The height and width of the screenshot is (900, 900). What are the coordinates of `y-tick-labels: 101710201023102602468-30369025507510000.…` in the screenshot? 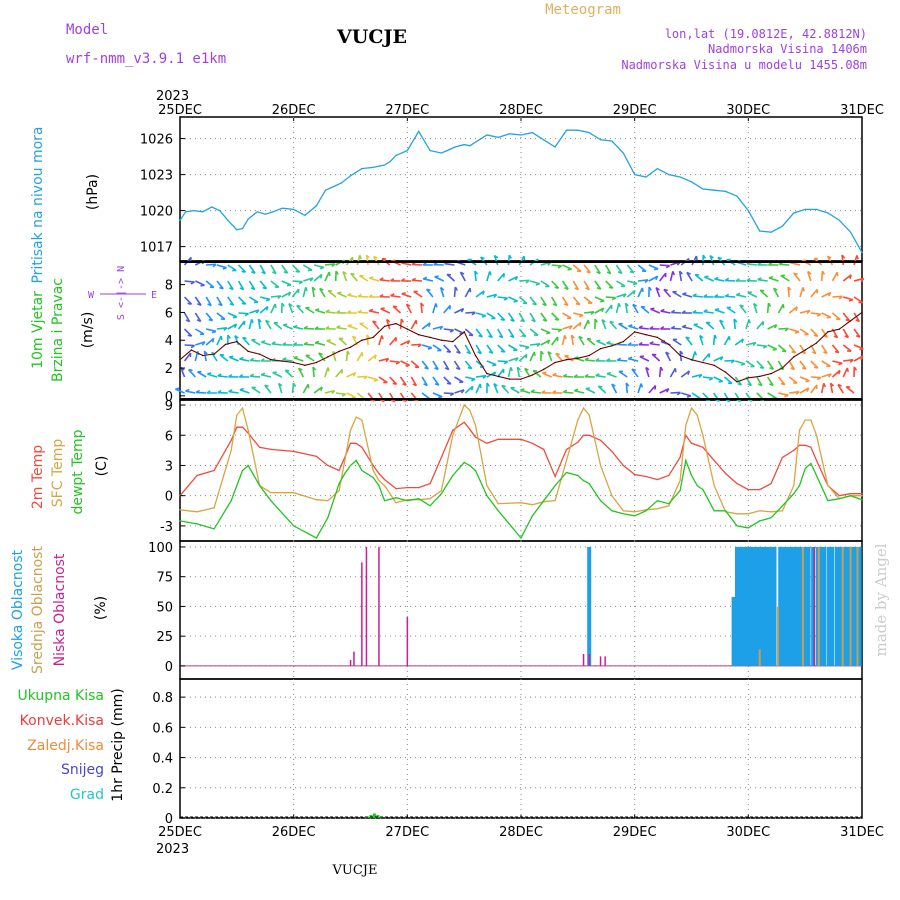 It's located at (162, 480).